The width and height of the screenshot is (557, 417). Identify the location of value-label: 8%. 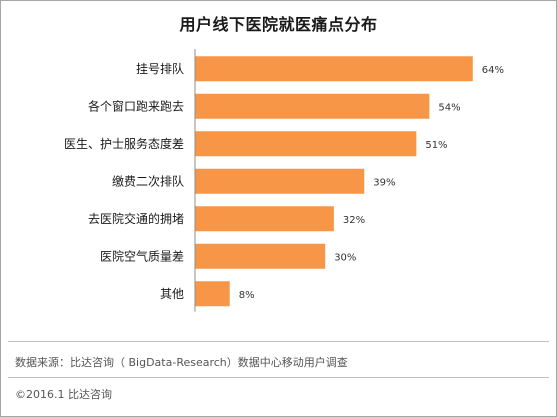
(247, 295).